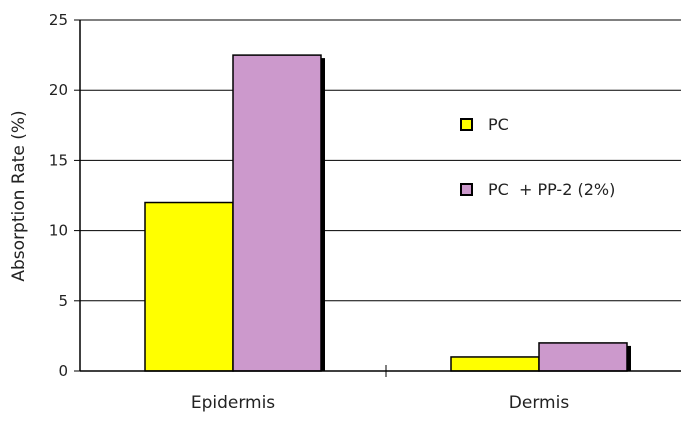  What do you see at coordinates (19, 195) in the screenshot?
I see `y-axis-label: Absorption Rate (%)` at bounding box center [19, 195].